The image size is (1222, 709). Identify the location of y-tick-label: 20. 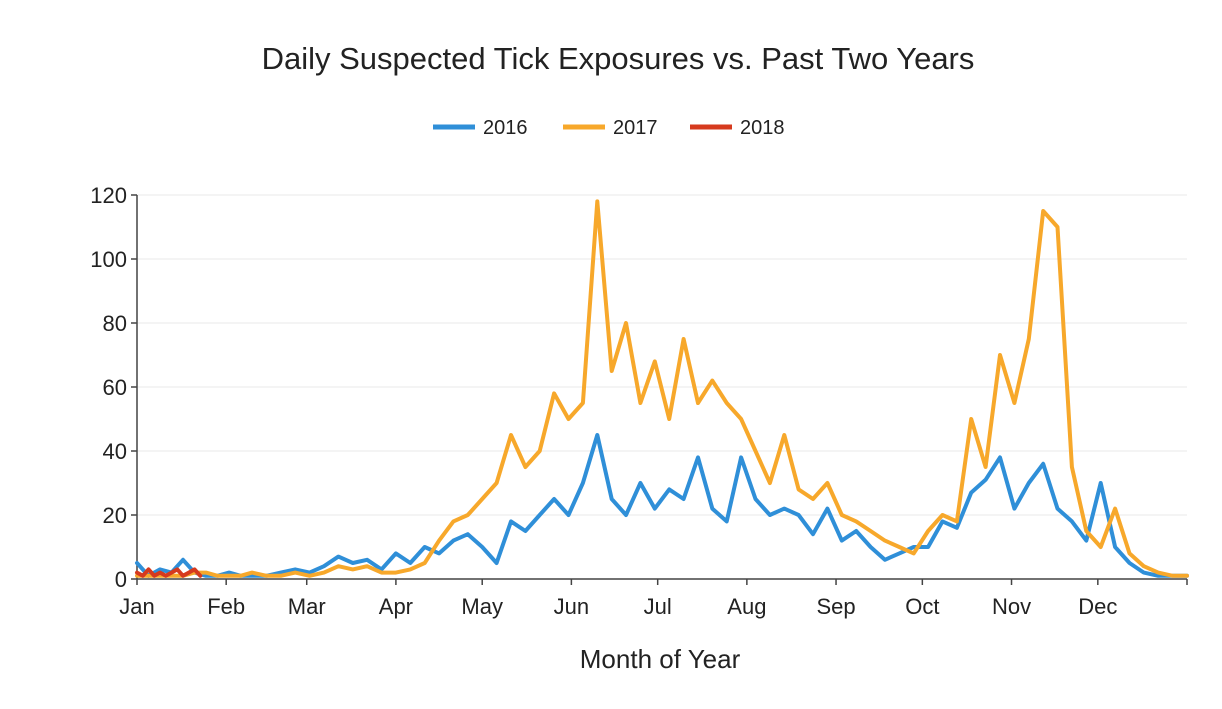
(115, 515).